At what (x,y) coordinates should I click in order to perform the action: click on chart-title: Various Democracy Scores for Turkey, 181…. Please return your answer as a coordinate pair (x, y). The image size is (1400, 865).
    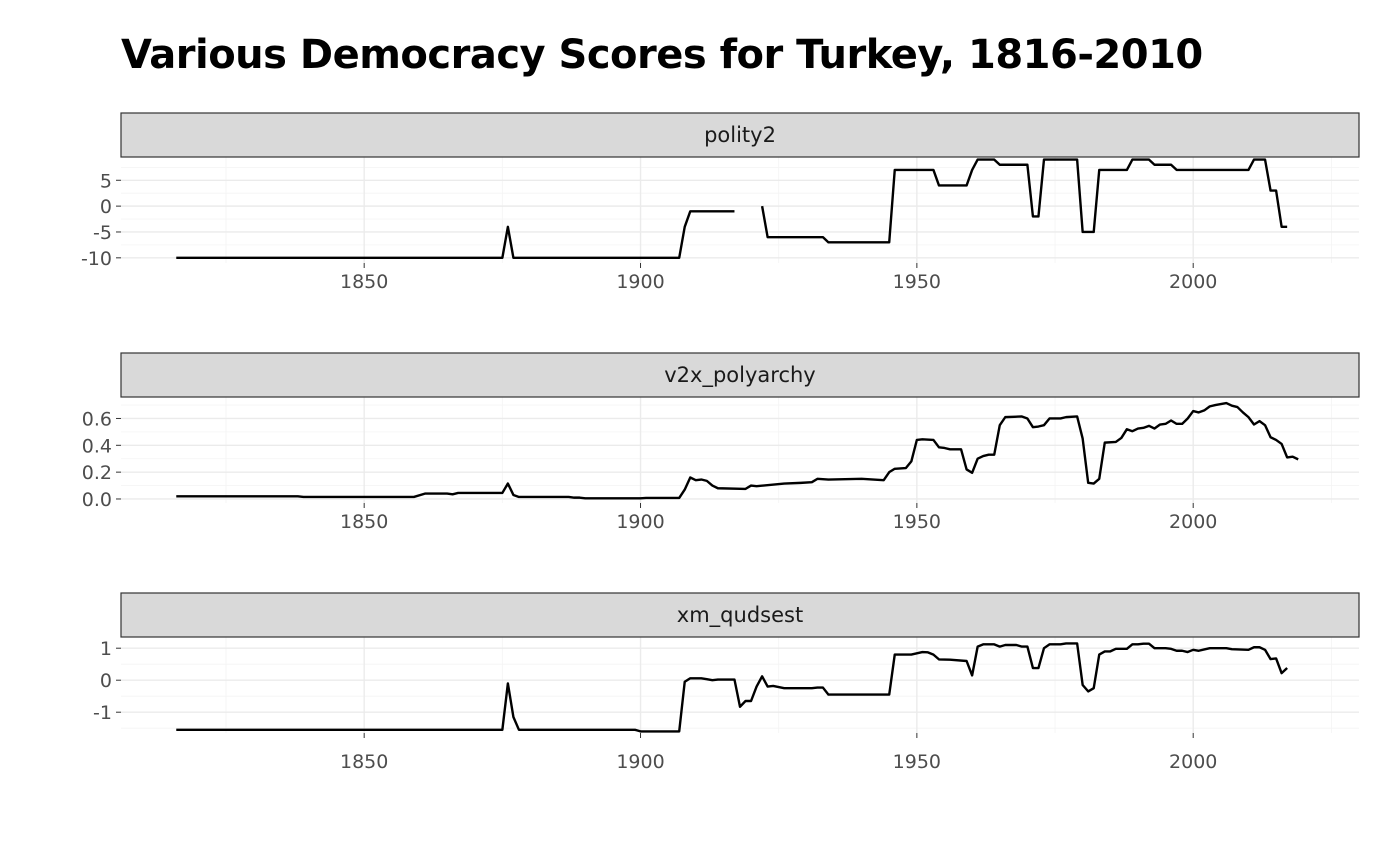
    Looking at the image, I should click on (662, 55).